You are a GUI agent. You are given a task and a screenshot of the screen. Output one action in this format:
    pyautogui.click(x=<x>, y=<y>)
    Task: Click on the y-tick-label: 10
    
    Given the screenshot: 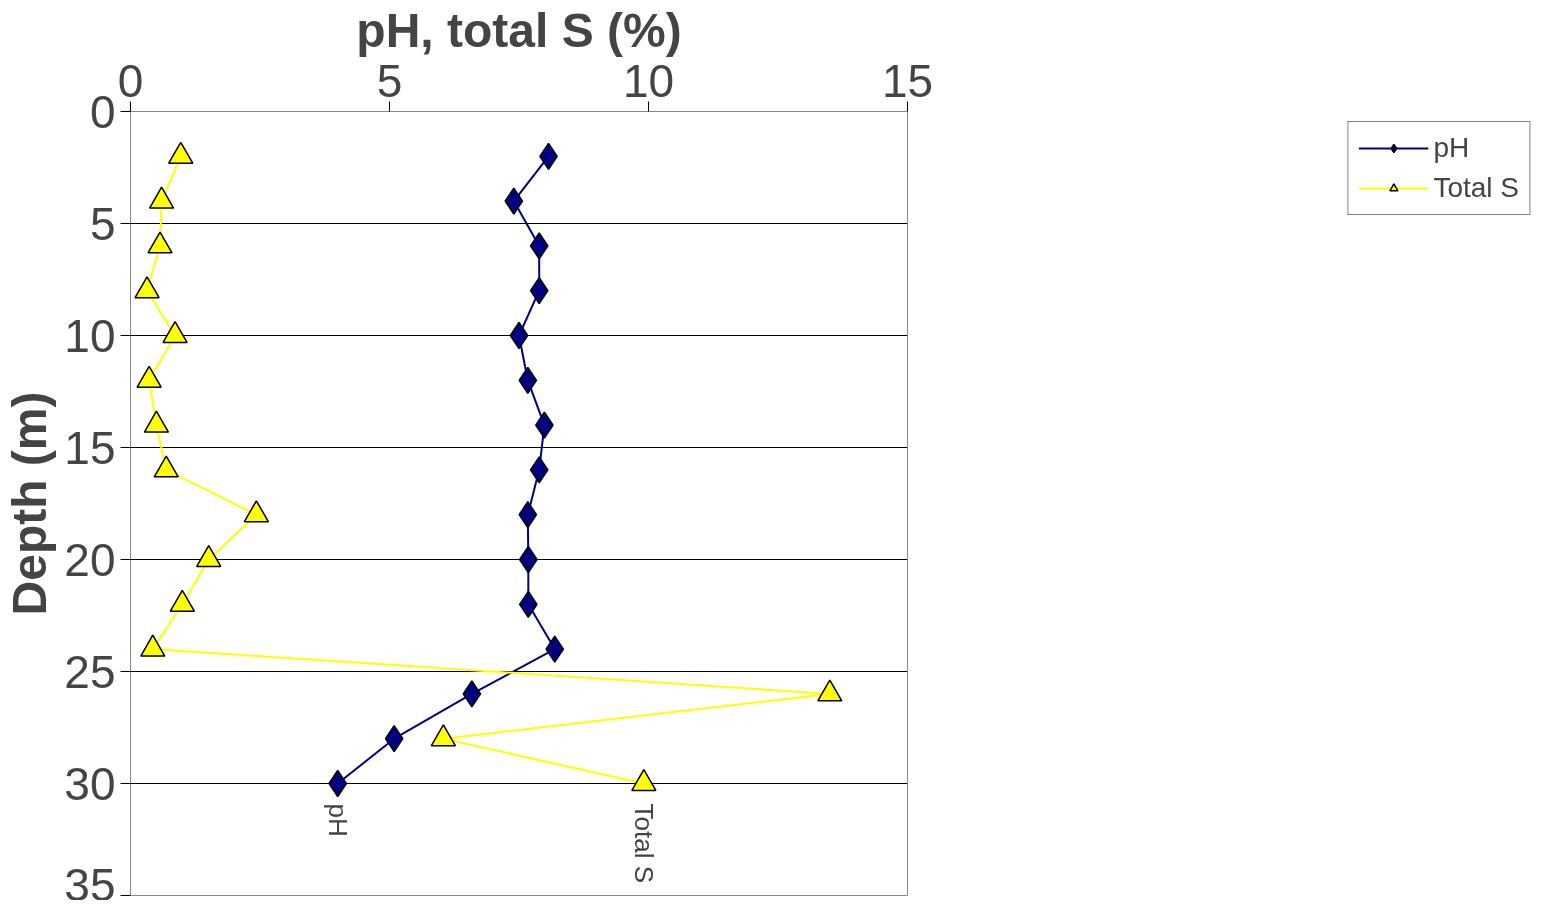 What is the action you would take?
    pyautogui.click(x=90, y=335)
    